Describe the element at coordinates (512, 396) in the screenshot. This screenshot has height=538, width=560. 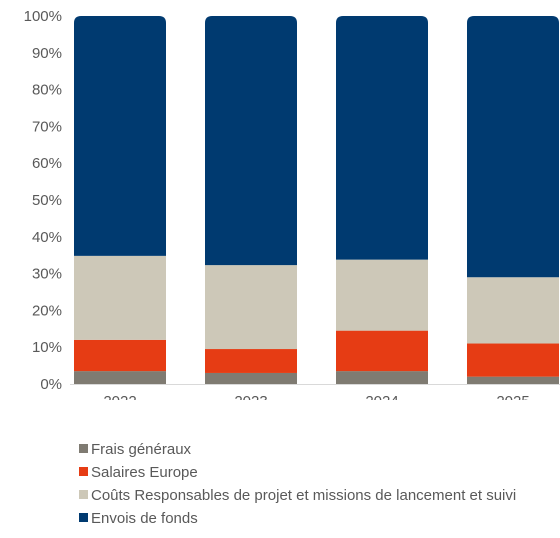
I see `x-tick-label: 2025` at that location.